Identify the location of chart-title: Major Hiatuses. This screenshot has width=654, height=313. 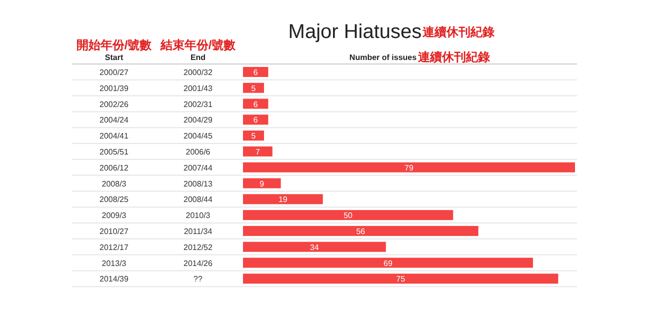
(355, 32).